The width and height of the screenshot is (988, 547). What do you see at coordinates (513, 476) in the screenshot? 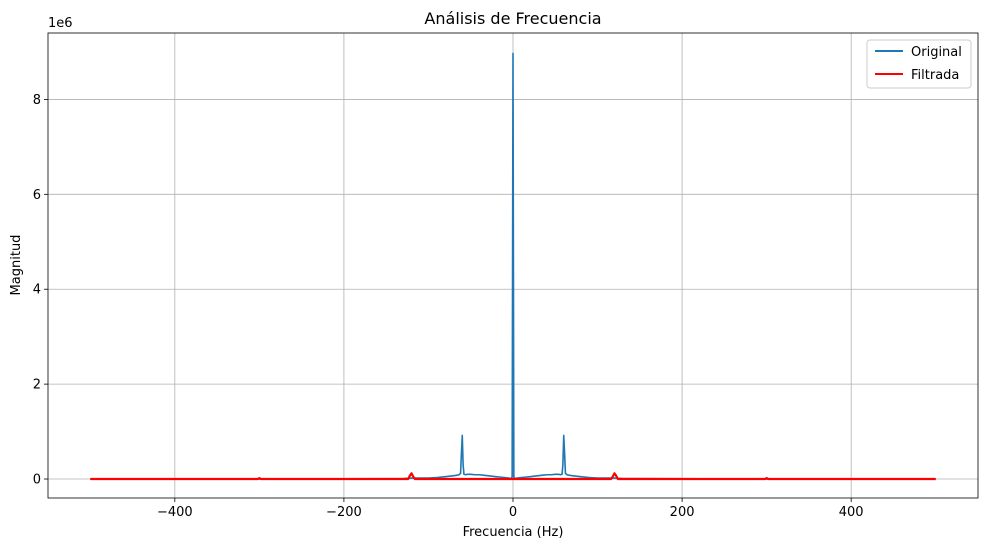
I see `series-line-filtrada` at bounding box center [513, 476].